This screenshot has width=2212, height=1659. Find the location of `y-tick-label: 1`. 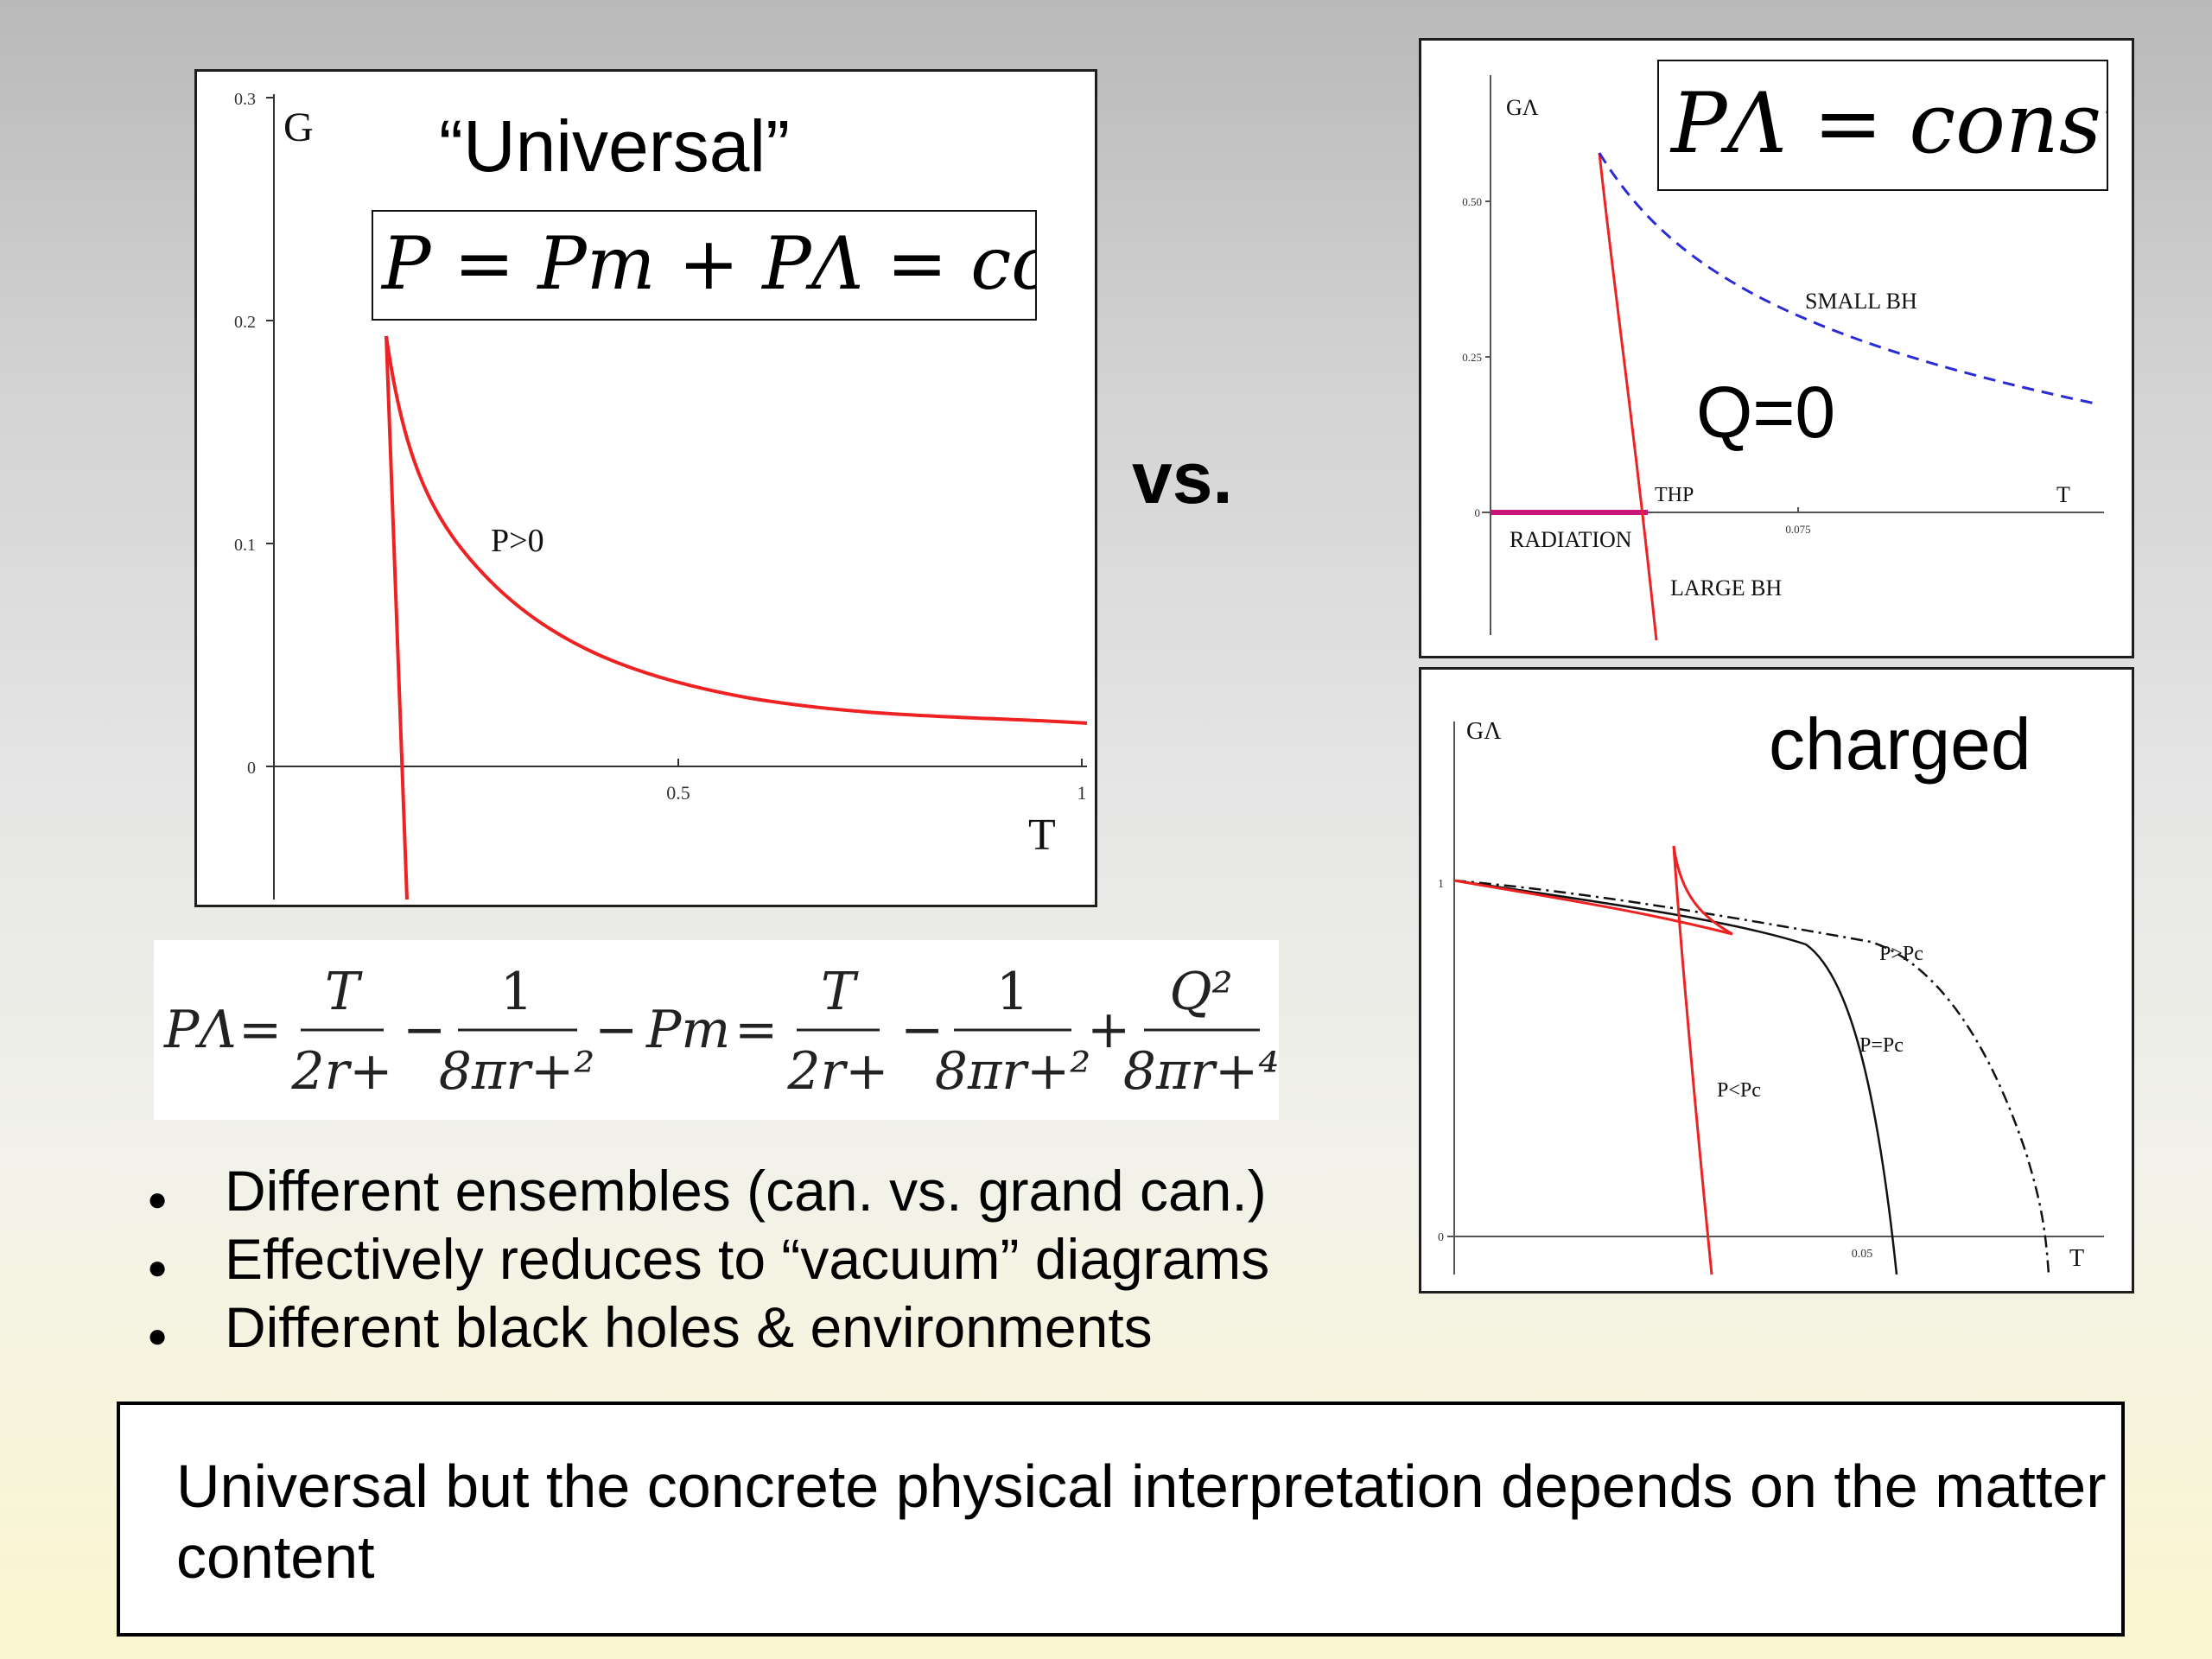

y-tick-label: 1 is located at coordinates (1441, 884).